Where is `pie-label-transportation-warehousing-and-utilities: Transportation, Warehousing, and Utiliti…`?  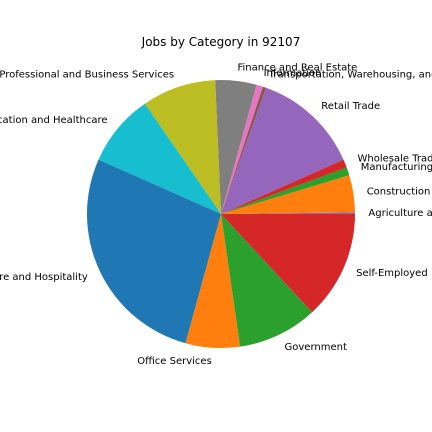
pie-label-transportation-warehousing-and-utilities: Transportation, Warehousing, and Utiliti… is located at coordinates (350, 75).